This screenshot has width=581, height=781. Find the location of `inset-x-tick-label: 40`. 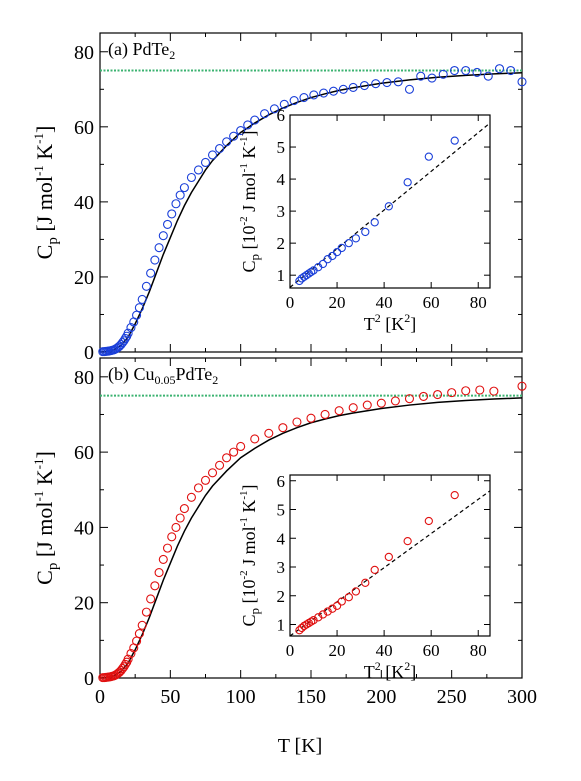

inset-x-tick-label: 40 is located at coordinates (384, 650).